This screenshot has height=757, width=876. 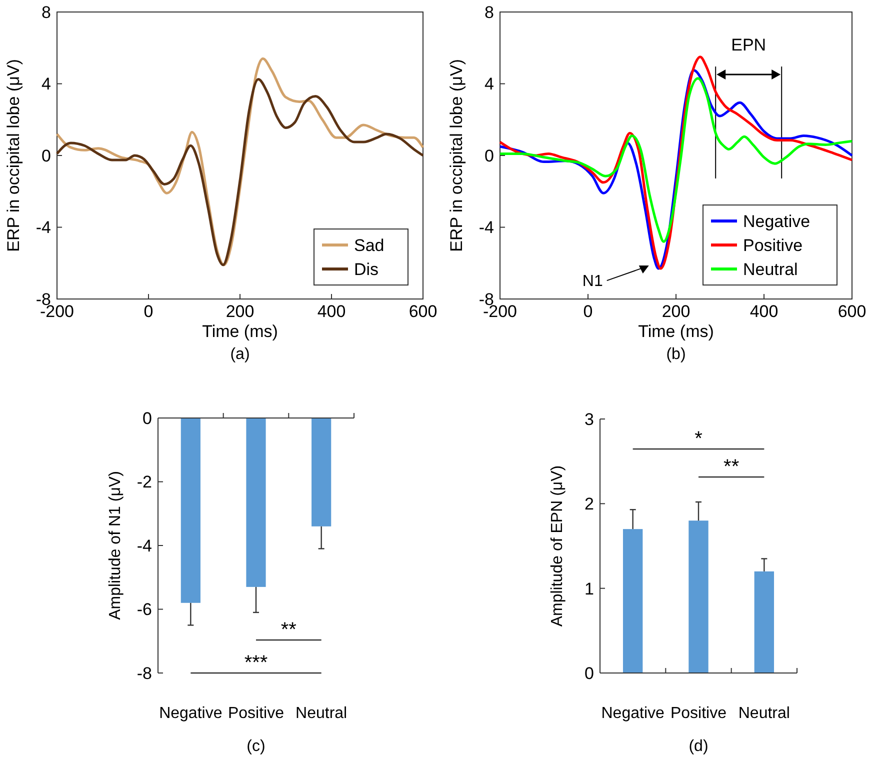 I want to click on y-tick-label: -8, so click(x=144, y=673).